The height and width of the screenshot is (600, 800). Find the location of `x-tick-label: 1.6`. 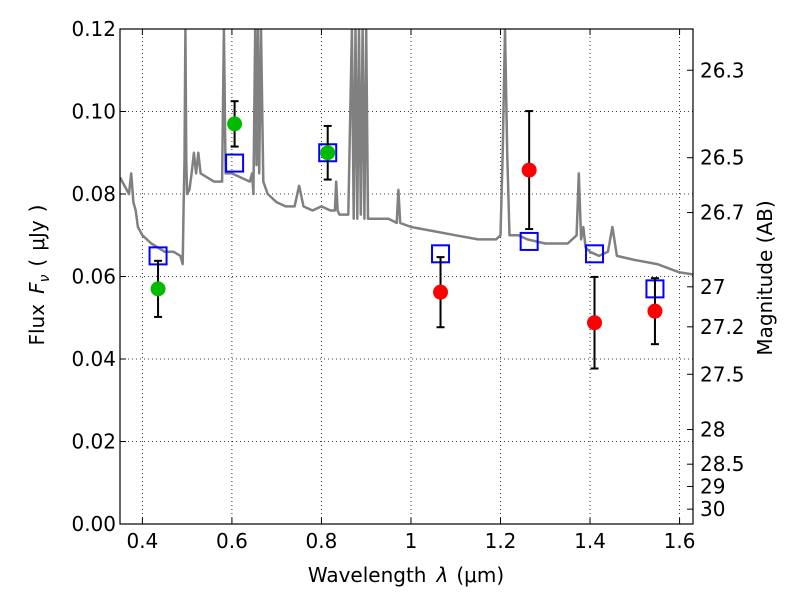

x-tick-label: 1.6 is located at coordinates (680, 541).